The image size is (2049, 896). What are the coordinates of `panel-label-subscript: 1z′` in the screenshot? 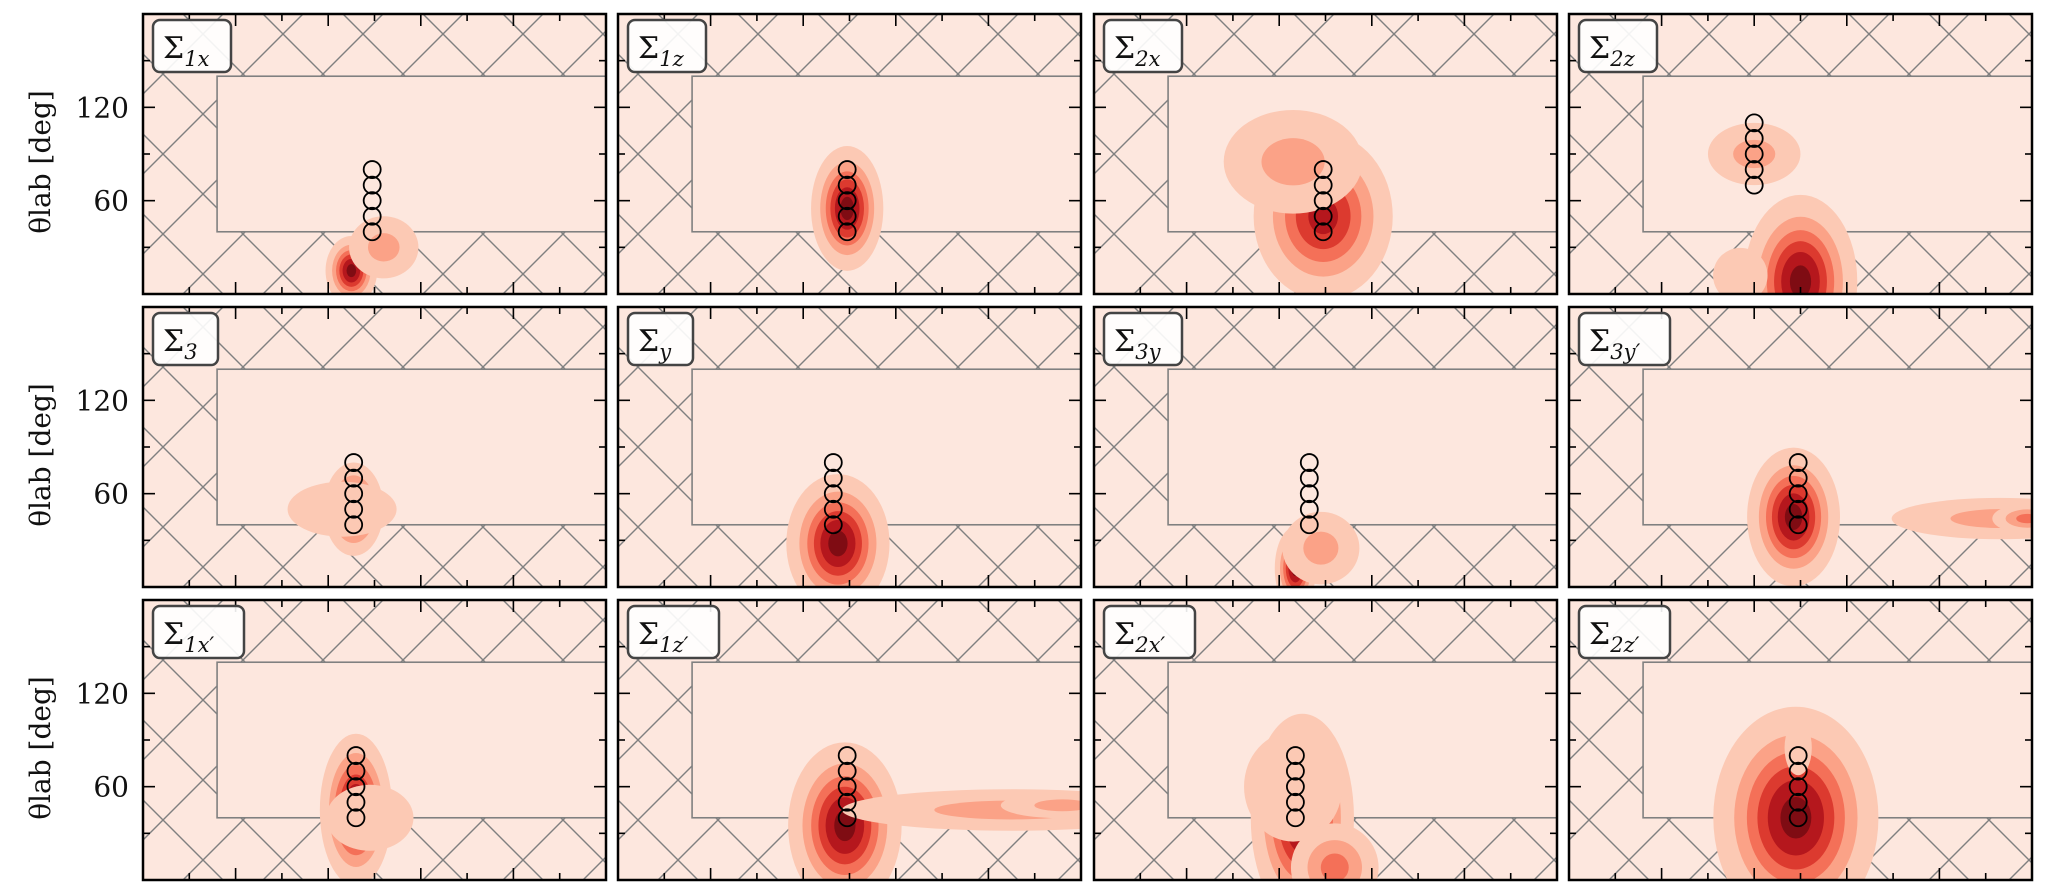 It's located at (673, 645).